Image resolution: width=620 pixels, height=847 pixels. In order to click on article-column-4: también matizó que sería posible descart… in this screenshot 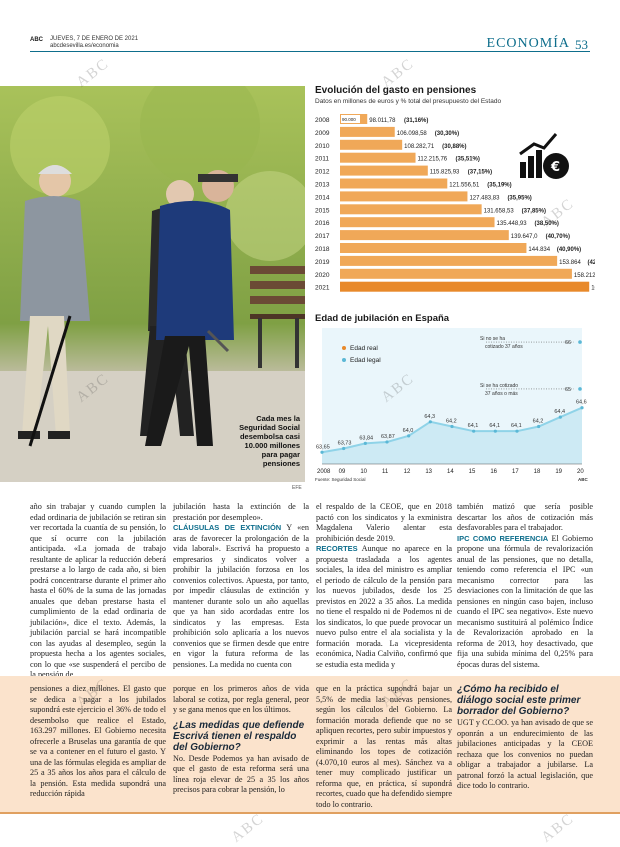, I will do `click(525, 586)`.